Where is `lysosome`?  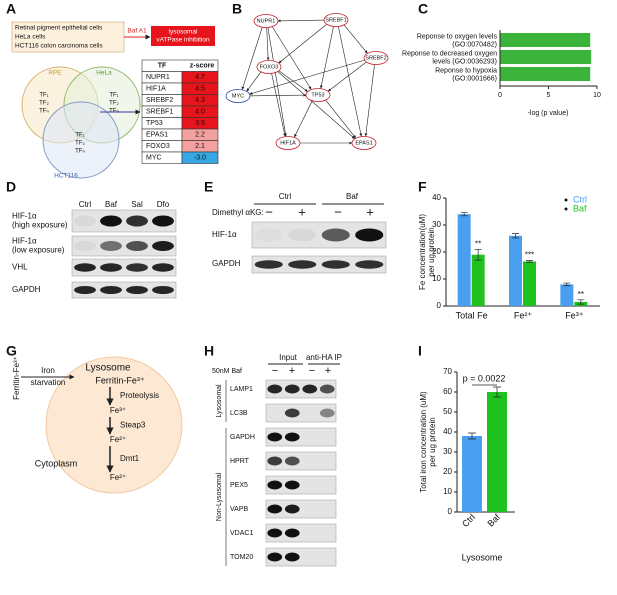 lysosome is located at coordinates (114, 425).